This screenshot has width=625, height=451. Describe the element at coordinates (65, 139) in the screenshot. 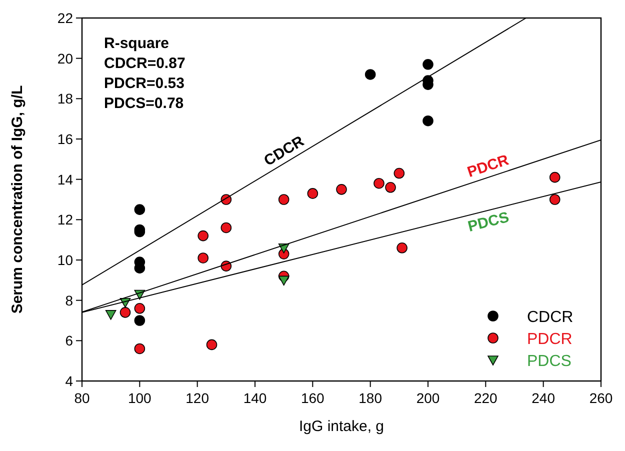

I see `y-tick-label: 16` at that location.